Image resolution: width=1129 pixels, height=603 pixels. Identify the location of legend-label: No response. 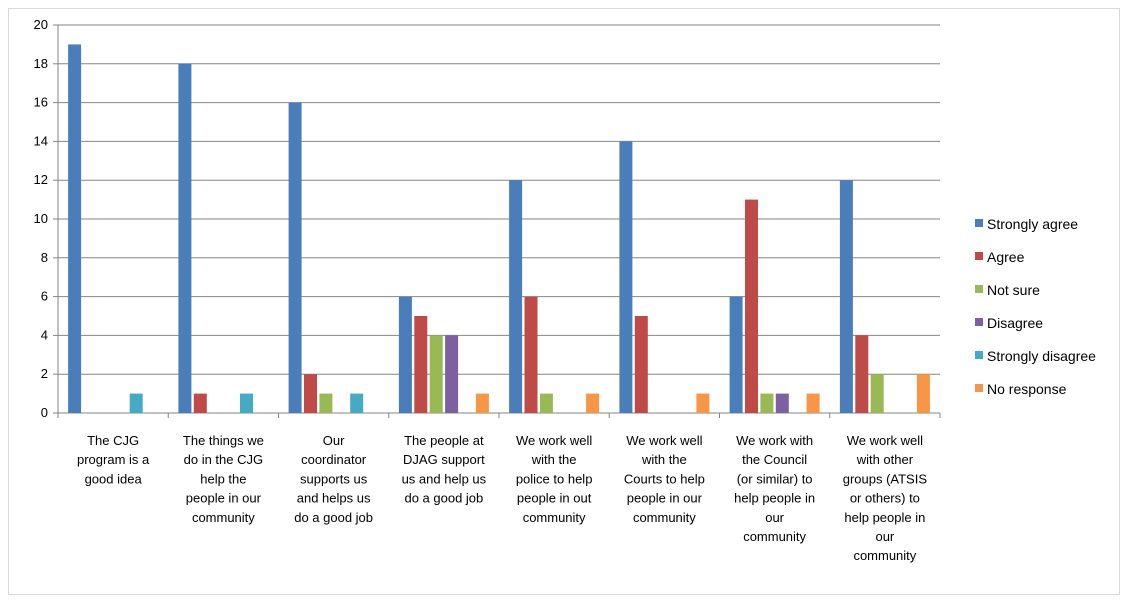
(1027, 389).